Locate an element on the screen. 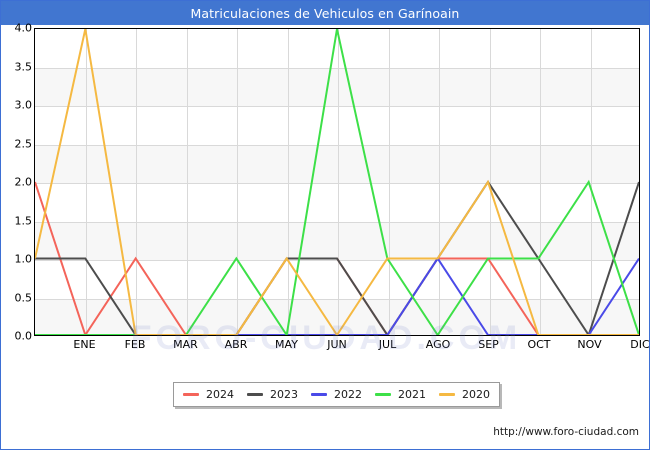 The width and height of the screenshot is (650, 450). x-tick-label: NOV is located at coordinates (589, 344).